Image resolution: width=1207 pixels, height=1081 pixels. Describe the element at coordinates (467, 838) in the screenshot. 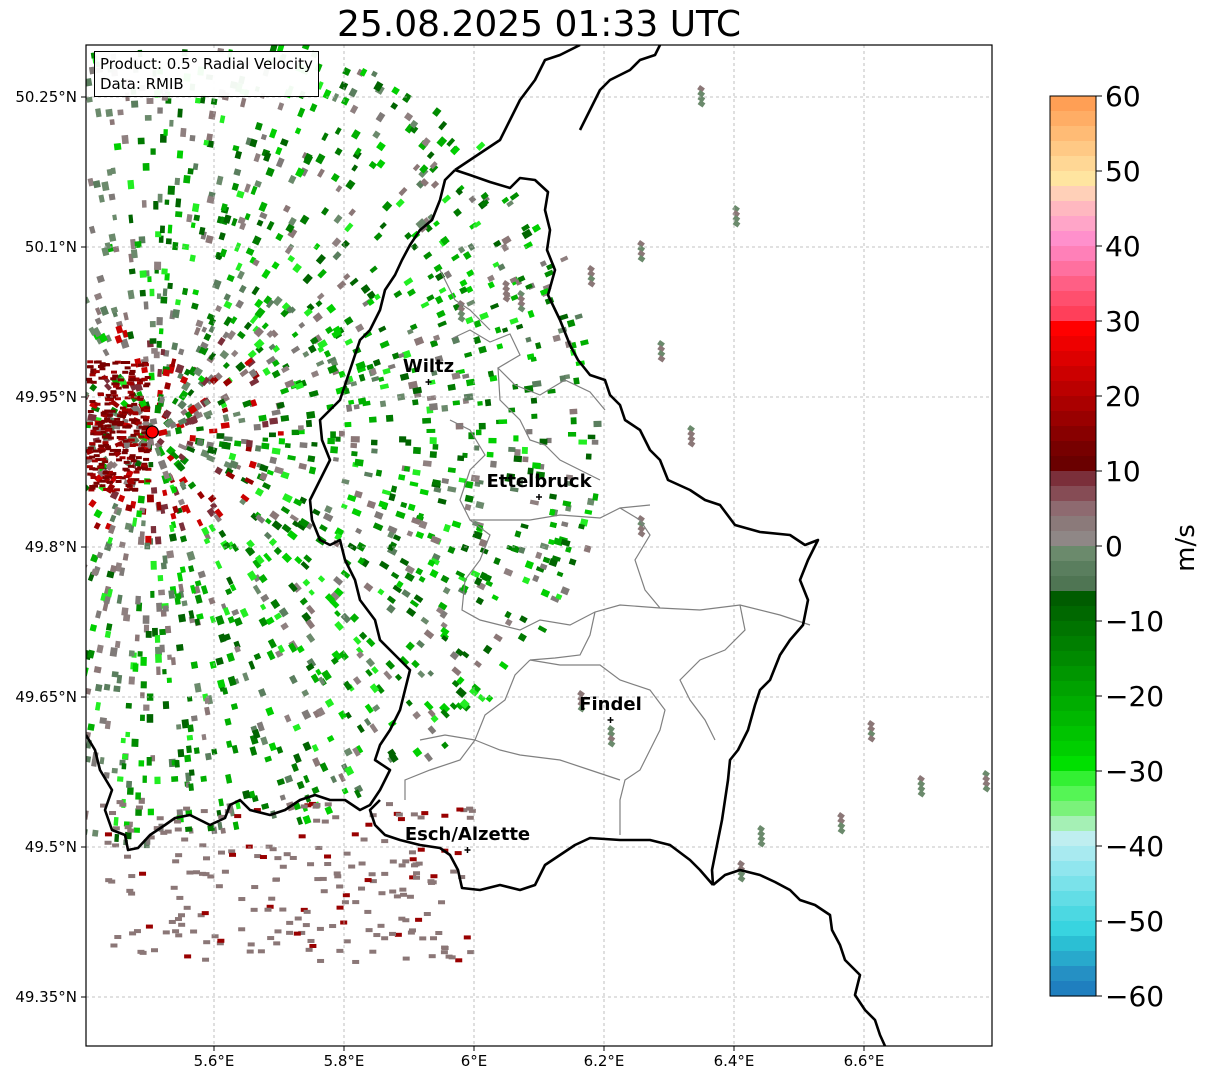

I see `city-marker: Esch/Alzette` at that location.